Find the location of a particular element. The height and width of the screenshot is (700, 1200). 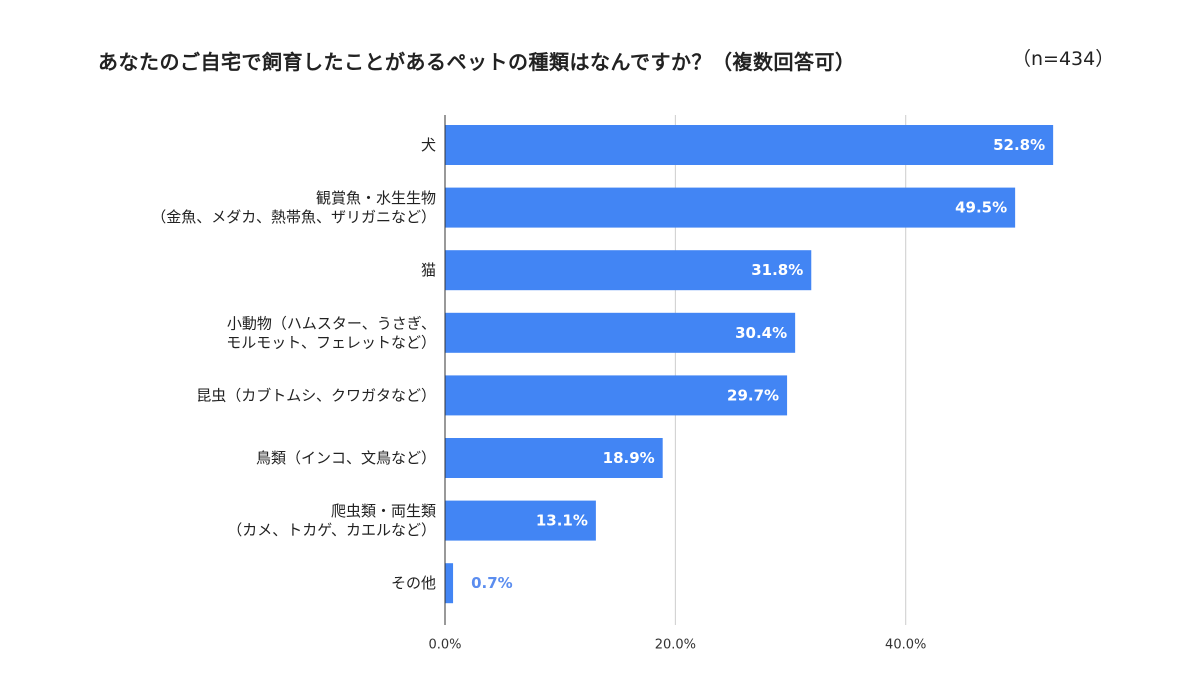

category-label-6-1: （カメ、トカゲ、カエルなど） is located at coordinates (331, 530).